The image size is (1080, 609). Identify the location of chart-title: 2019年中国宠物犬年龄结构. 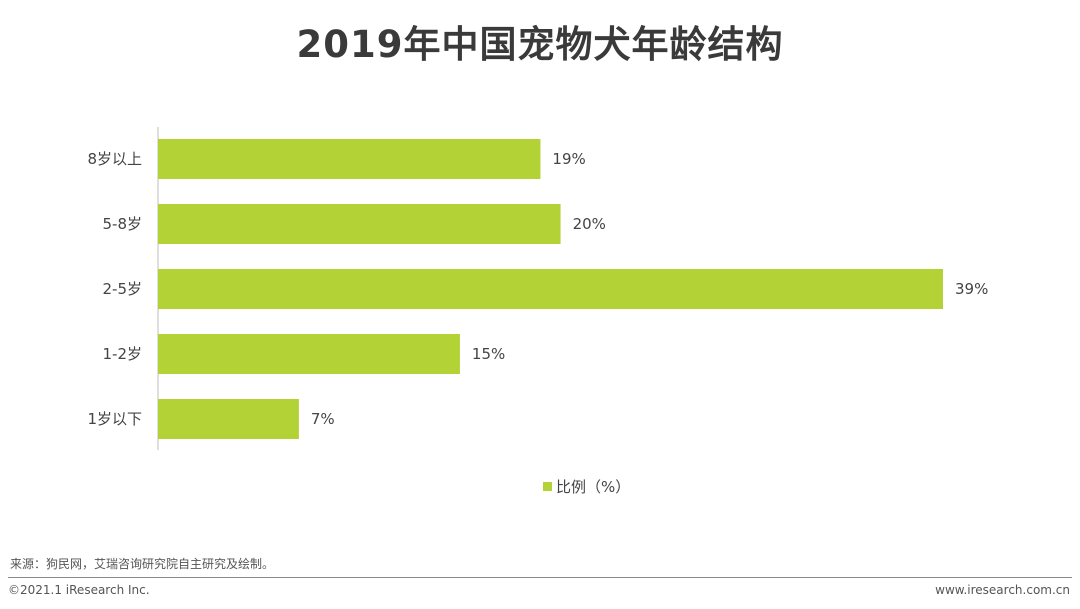
(540, 44).